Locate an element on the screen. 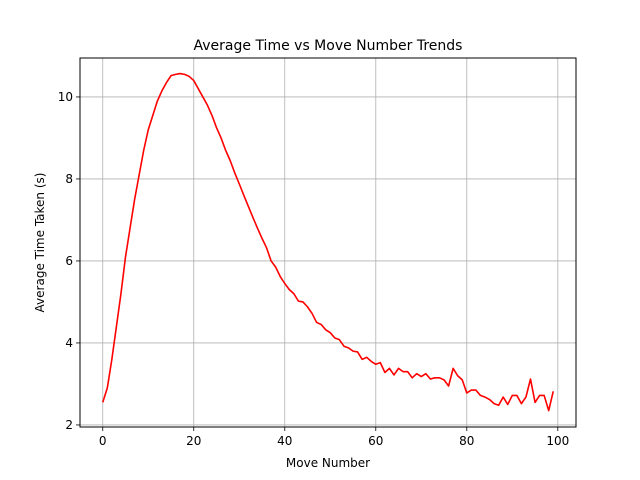 This screenshot has height=480, width=640. x-tick-label: 40 is located at coordinates (284, 441).